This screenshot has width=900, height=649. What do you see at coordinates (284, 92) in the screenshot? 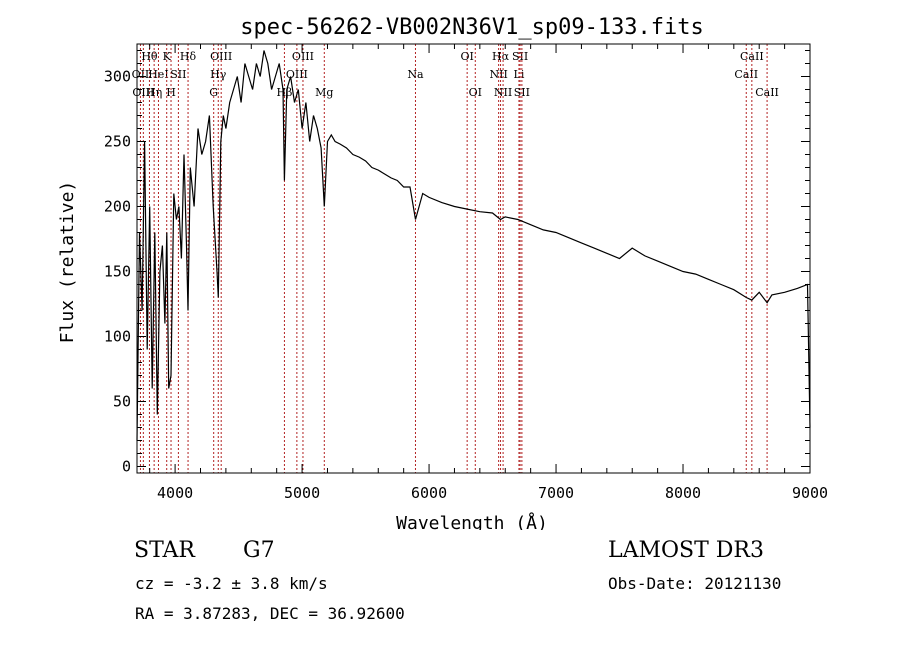
I see `line-label-hβ: Hβ` at bounding box center [284, 92].